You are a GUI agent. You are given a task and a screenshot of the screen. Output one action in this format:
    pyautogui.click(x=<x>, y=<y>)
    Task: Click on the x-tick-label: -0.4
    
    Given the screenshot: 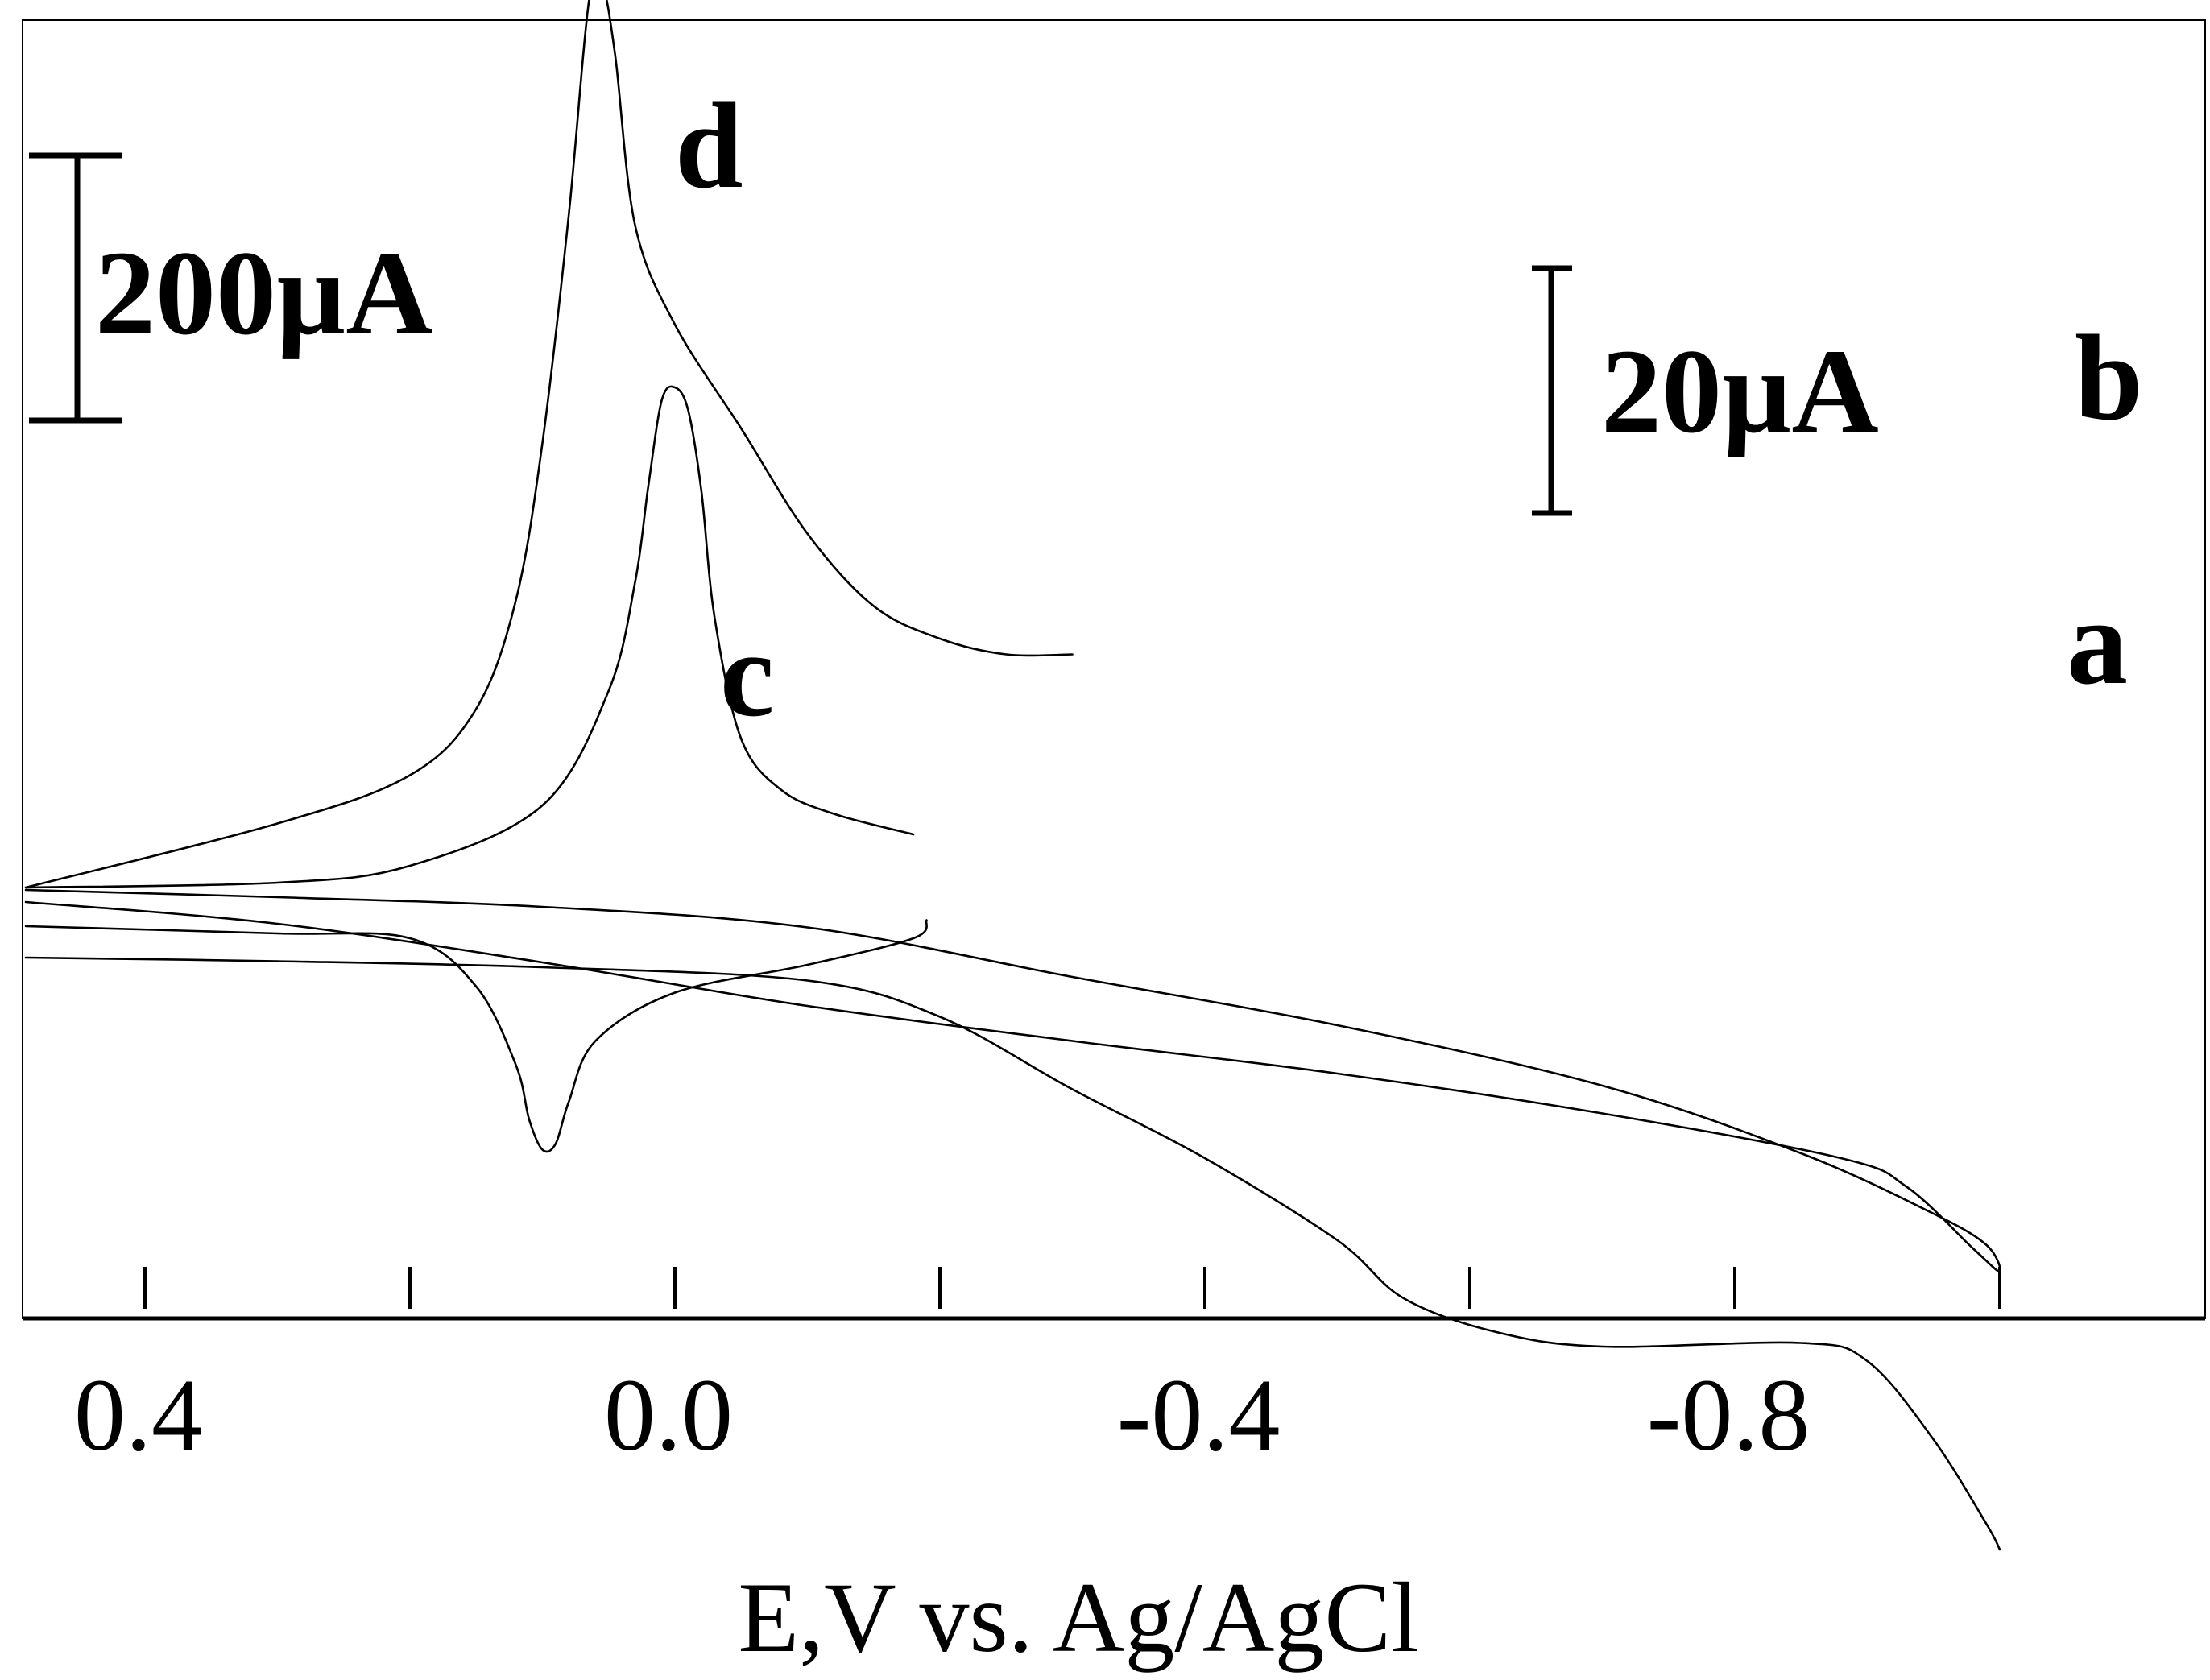 What is the action you would take?
    pyautogui.click(x=1199, y=1415)
    